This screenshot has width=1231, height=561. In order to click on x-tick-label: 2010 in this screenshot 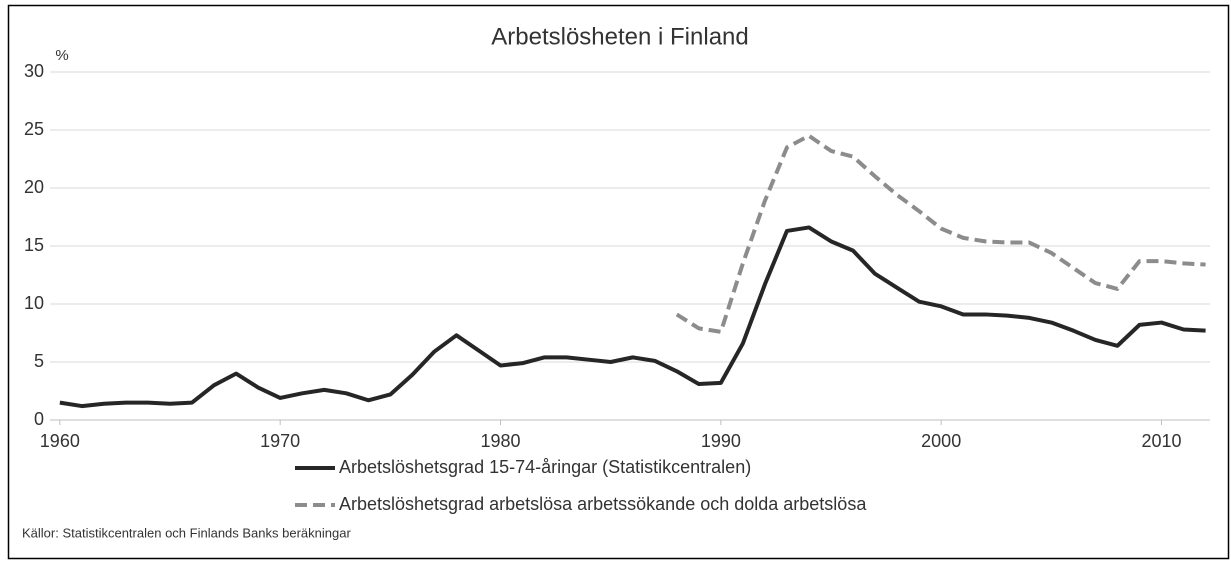, I will do `click(1162, 441)`.